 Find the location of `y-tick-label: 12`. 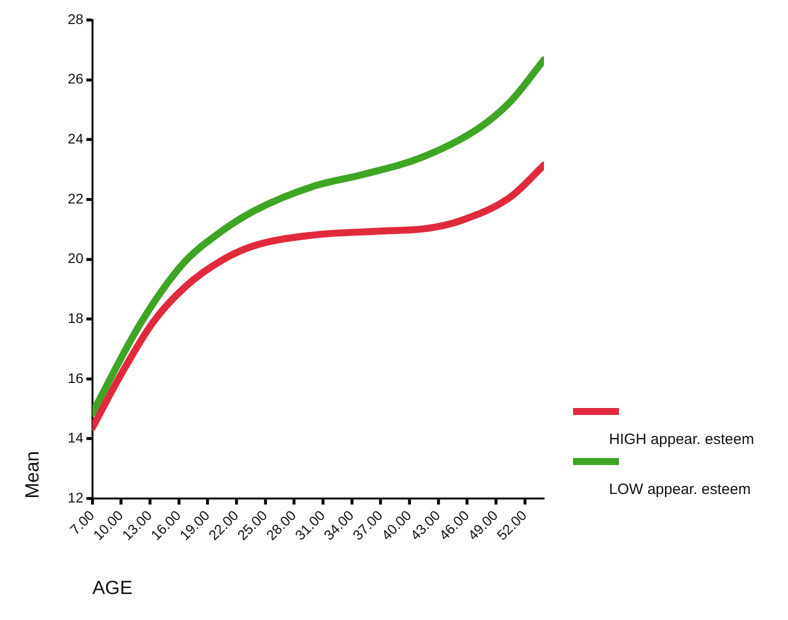

y-tick-label: 12 is located at coordinates (76, 497).